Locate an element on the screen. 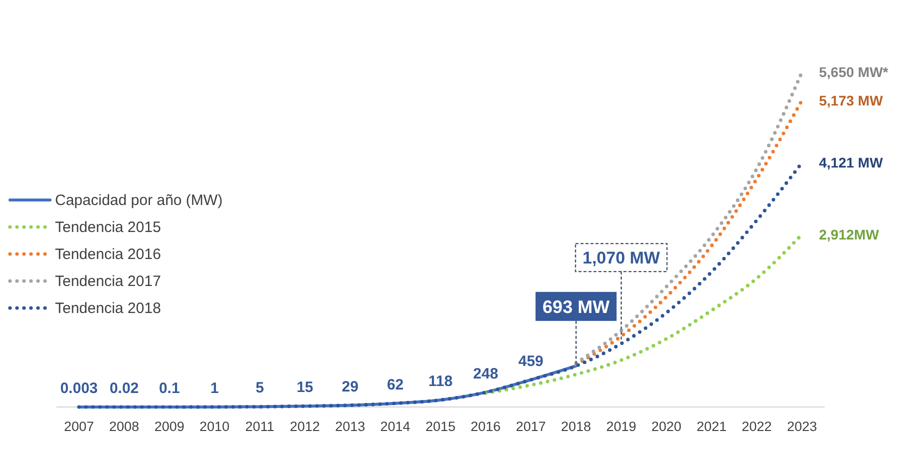  x-tick-label: 2007 is located at coordinates (79, 426).